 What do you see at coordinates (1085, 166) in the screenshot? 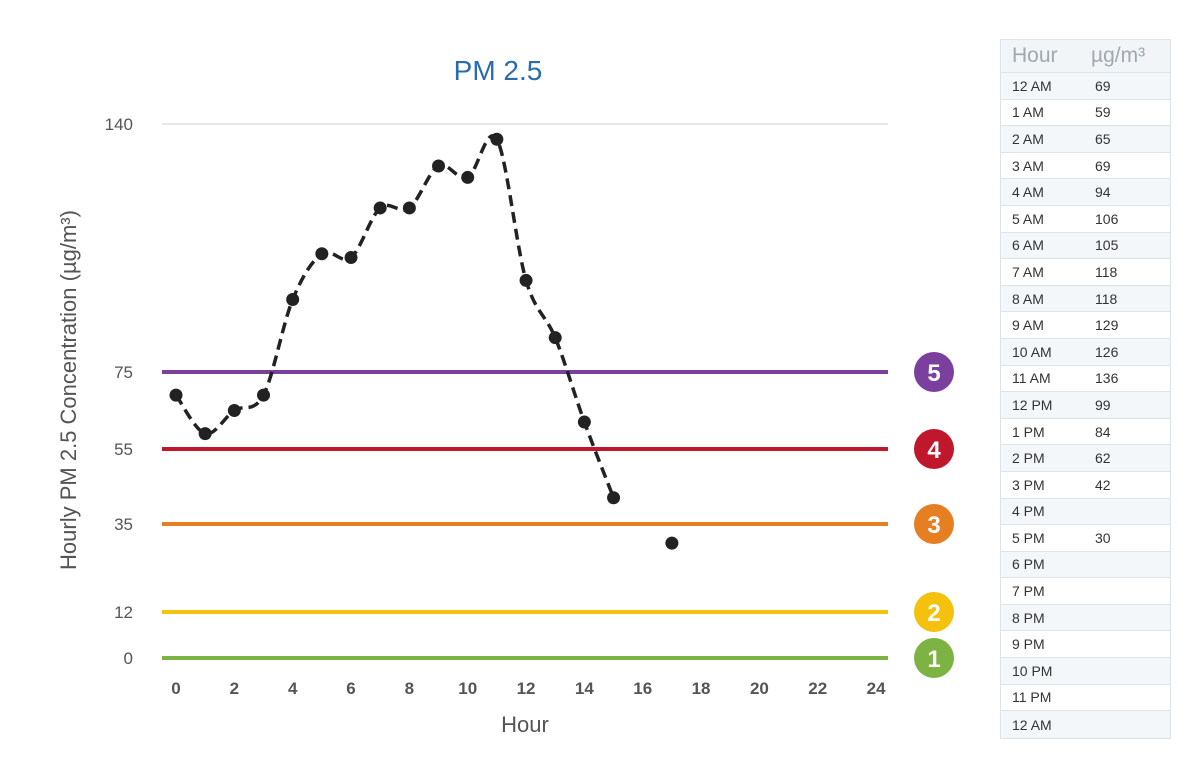
I see `table-row: 3 AM 69` at bounding box center [1085, 166].